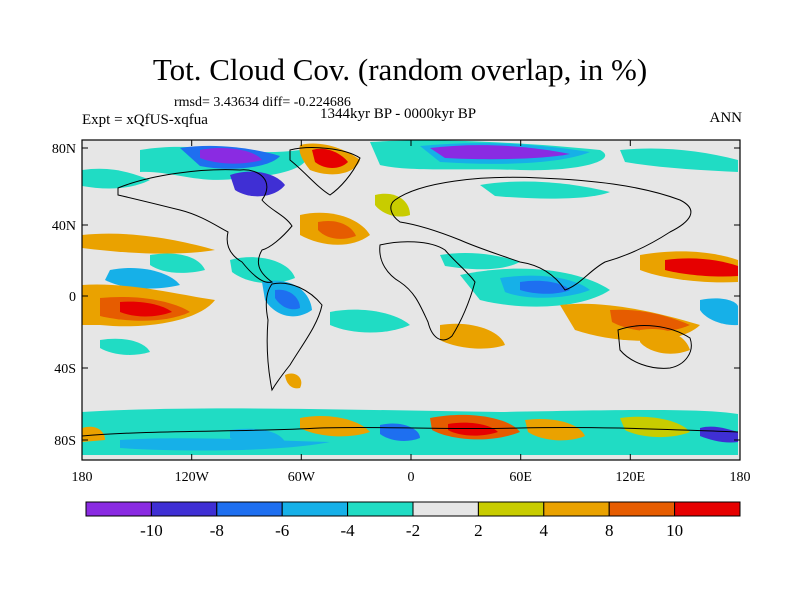 The height and width of the screenshot is (600, 800). What do you see at coordinates (544, 530) in the screenshot?
I see `colorbar-label: 4` at bounding box center [544, 530].